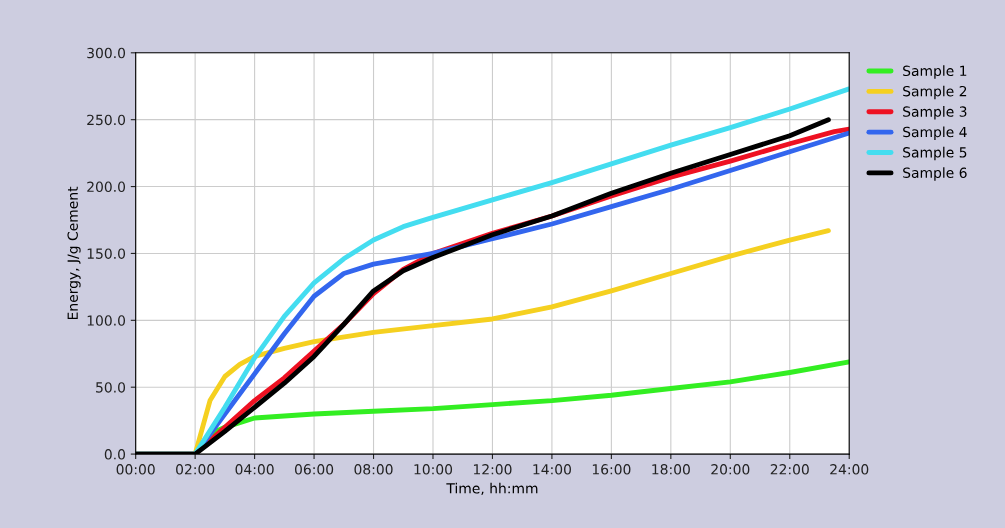 Image resolution: width=1005 pixels, height=528 pixels. I want to click on x-tick-label: 22:00, so click(789, 469).